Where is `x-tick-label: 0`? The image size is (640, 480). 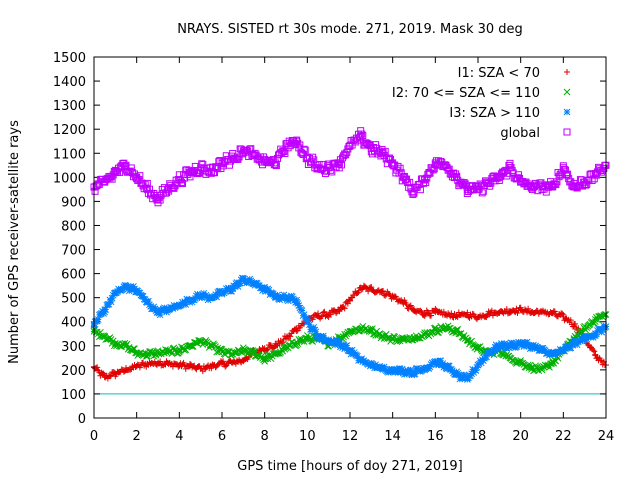 x-tick-label: 0 is located at coordinates (94, 436).